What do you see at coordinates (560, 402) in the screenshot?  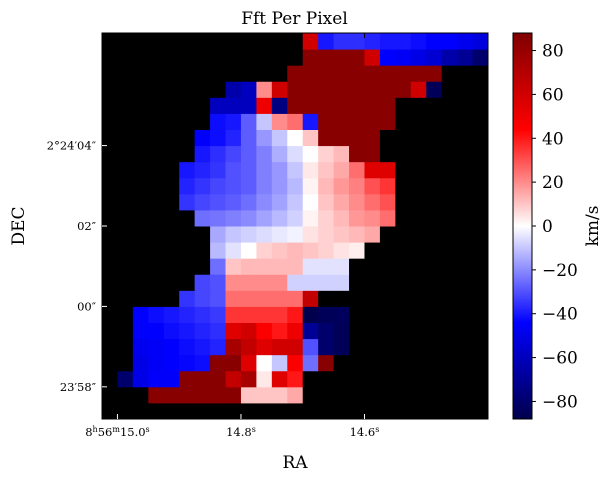 I see `colorbar-tick-label: −80` at bounding box center [560, 402].